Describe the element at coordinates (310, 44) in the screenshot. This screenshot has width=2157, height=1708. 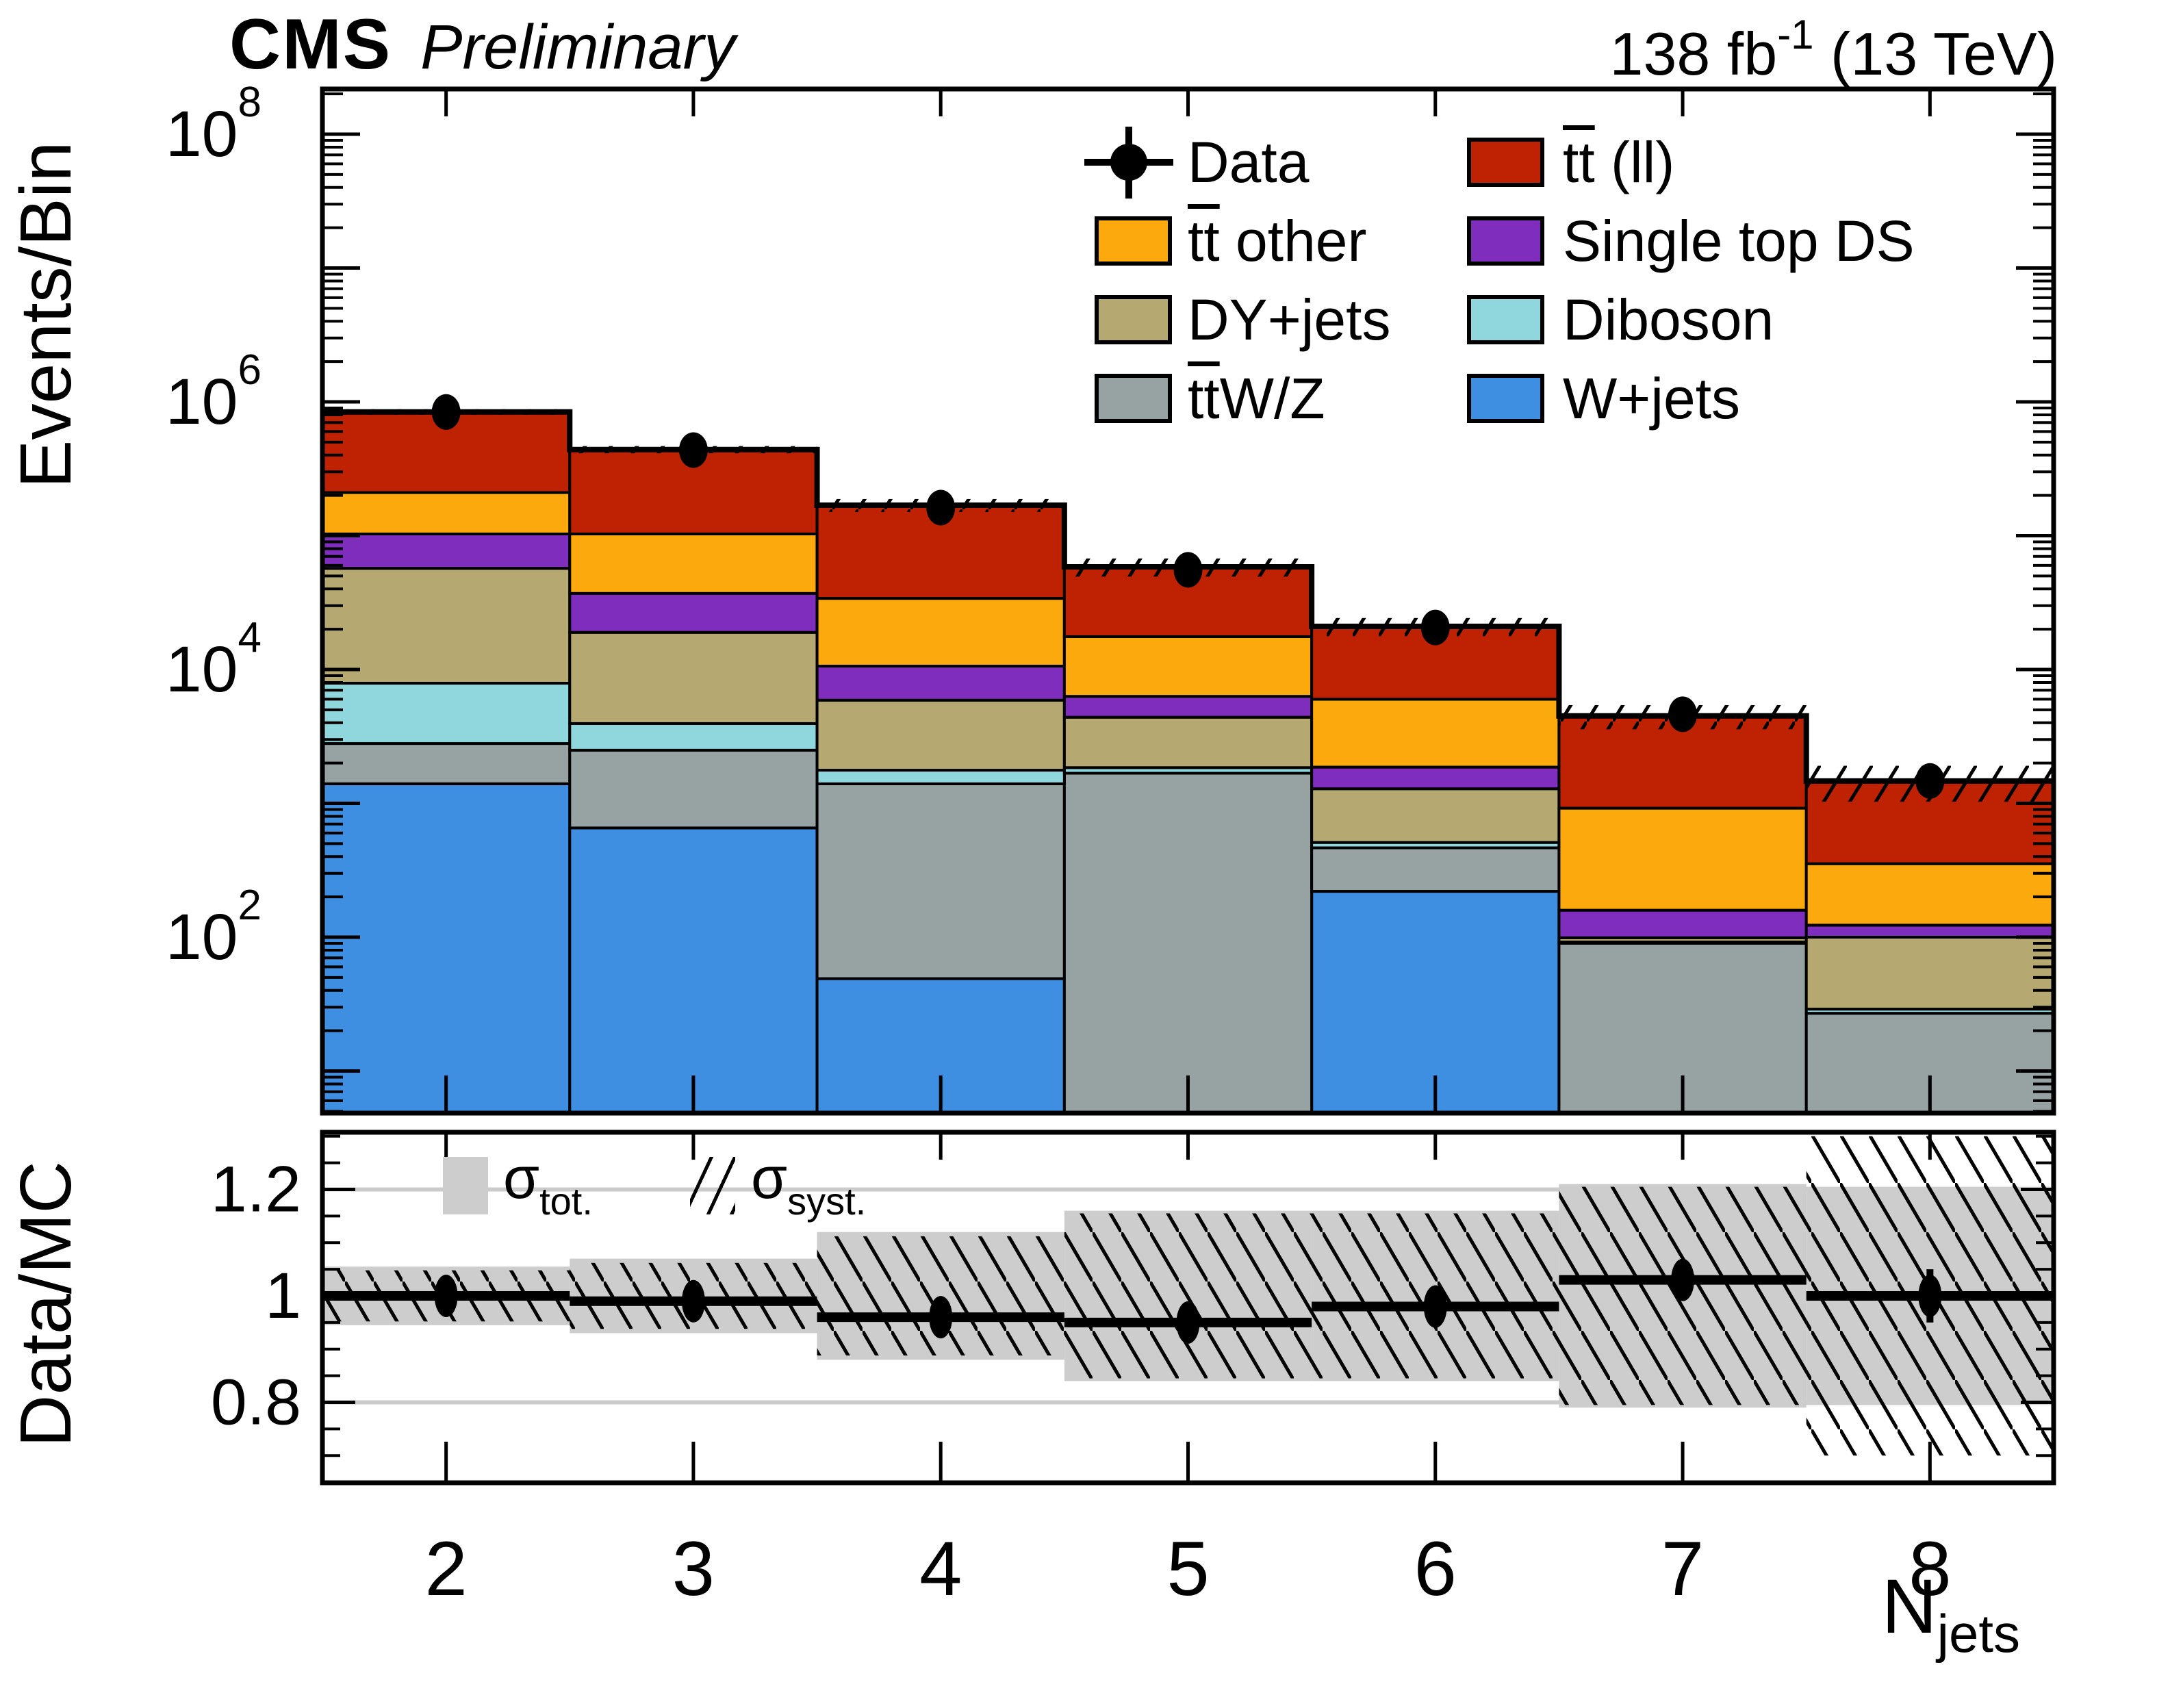
I see `cms-label: CMS` at that location.